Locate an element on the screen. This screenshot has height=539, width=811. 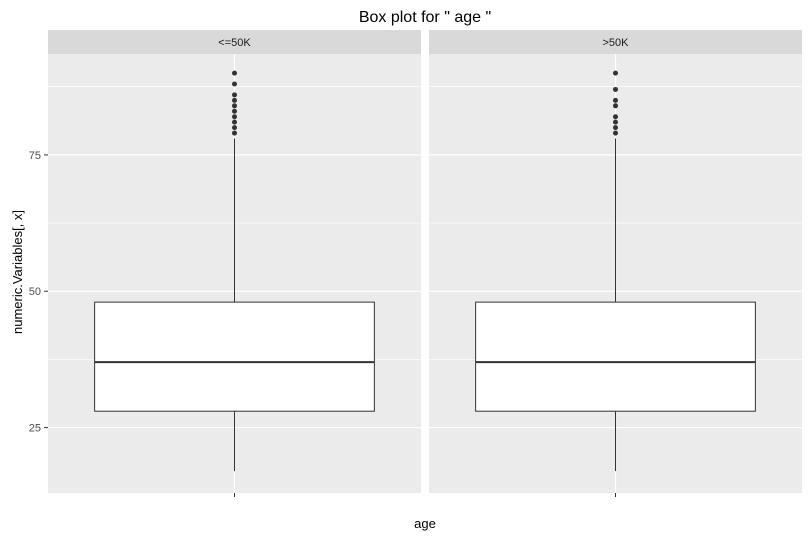
panel-strip-label: >50K is located at coordinates (616, 43).